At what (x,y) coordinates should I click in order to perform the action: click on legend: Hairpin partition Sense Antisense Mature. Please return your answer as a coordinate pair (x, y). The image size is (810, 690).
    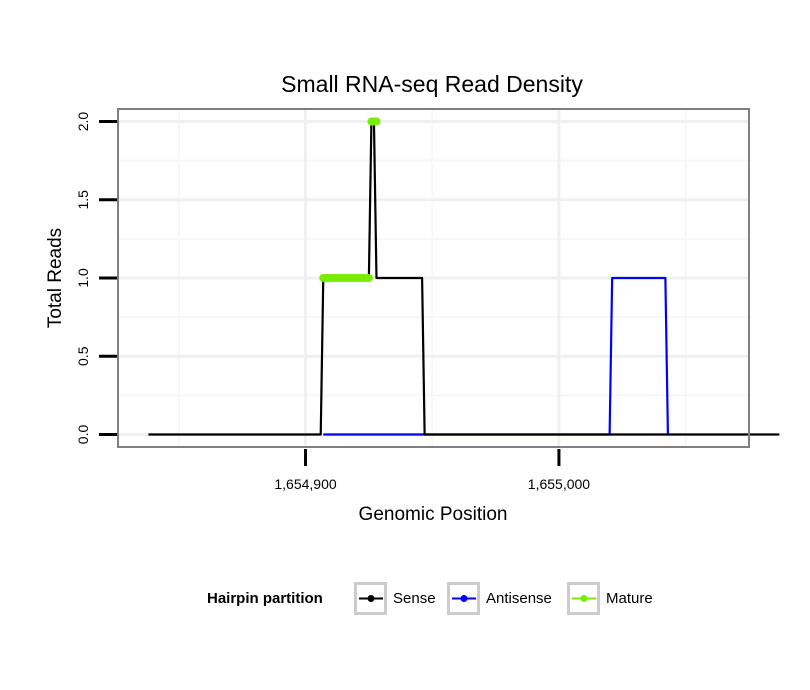
    Looking at the image, I should click on (430, 598).